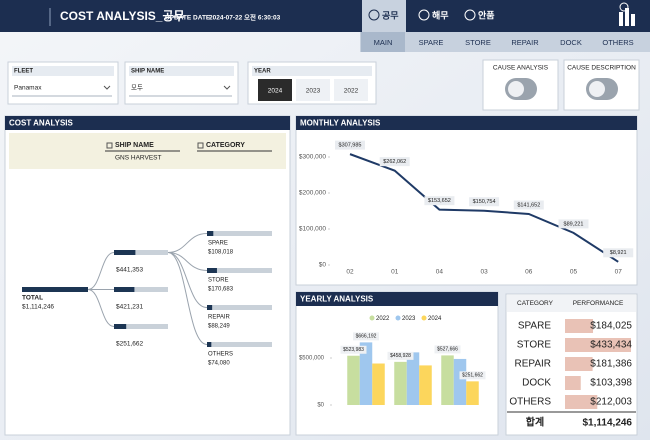 The height and width of the screenshot is (440, 650). What do you see at coordinates (409, 319) in the screenshot?
I see `legend-label: 2023` at bounding box center [409, 319].